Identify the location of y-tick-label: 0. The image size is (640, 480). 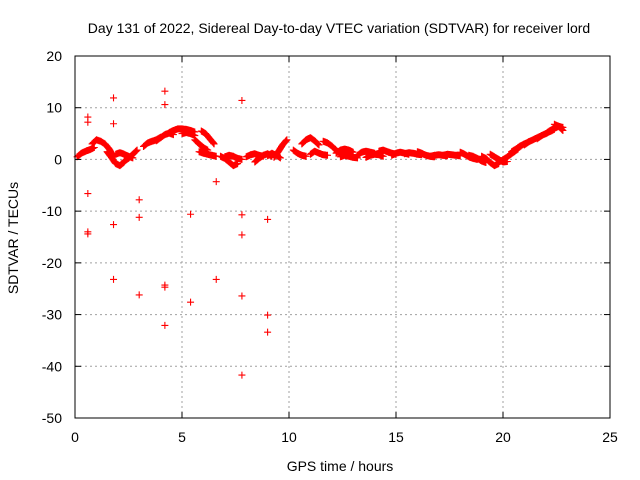
(58, 159).